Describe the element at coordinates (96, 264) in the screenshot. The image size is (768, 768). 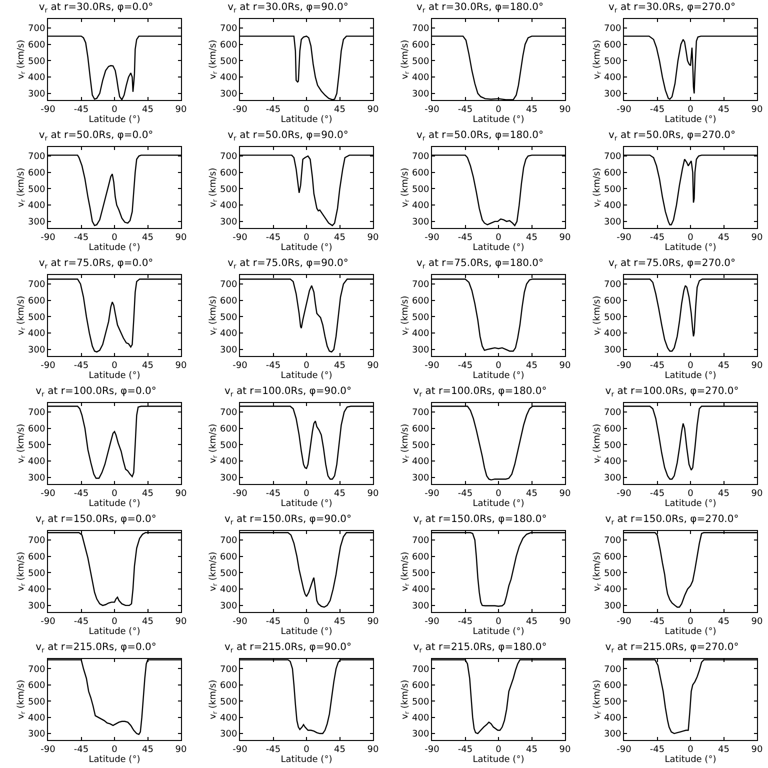
I see `chart-title: v$_{r}$ at r=75.0Rs, φ=0.0°` at that location.